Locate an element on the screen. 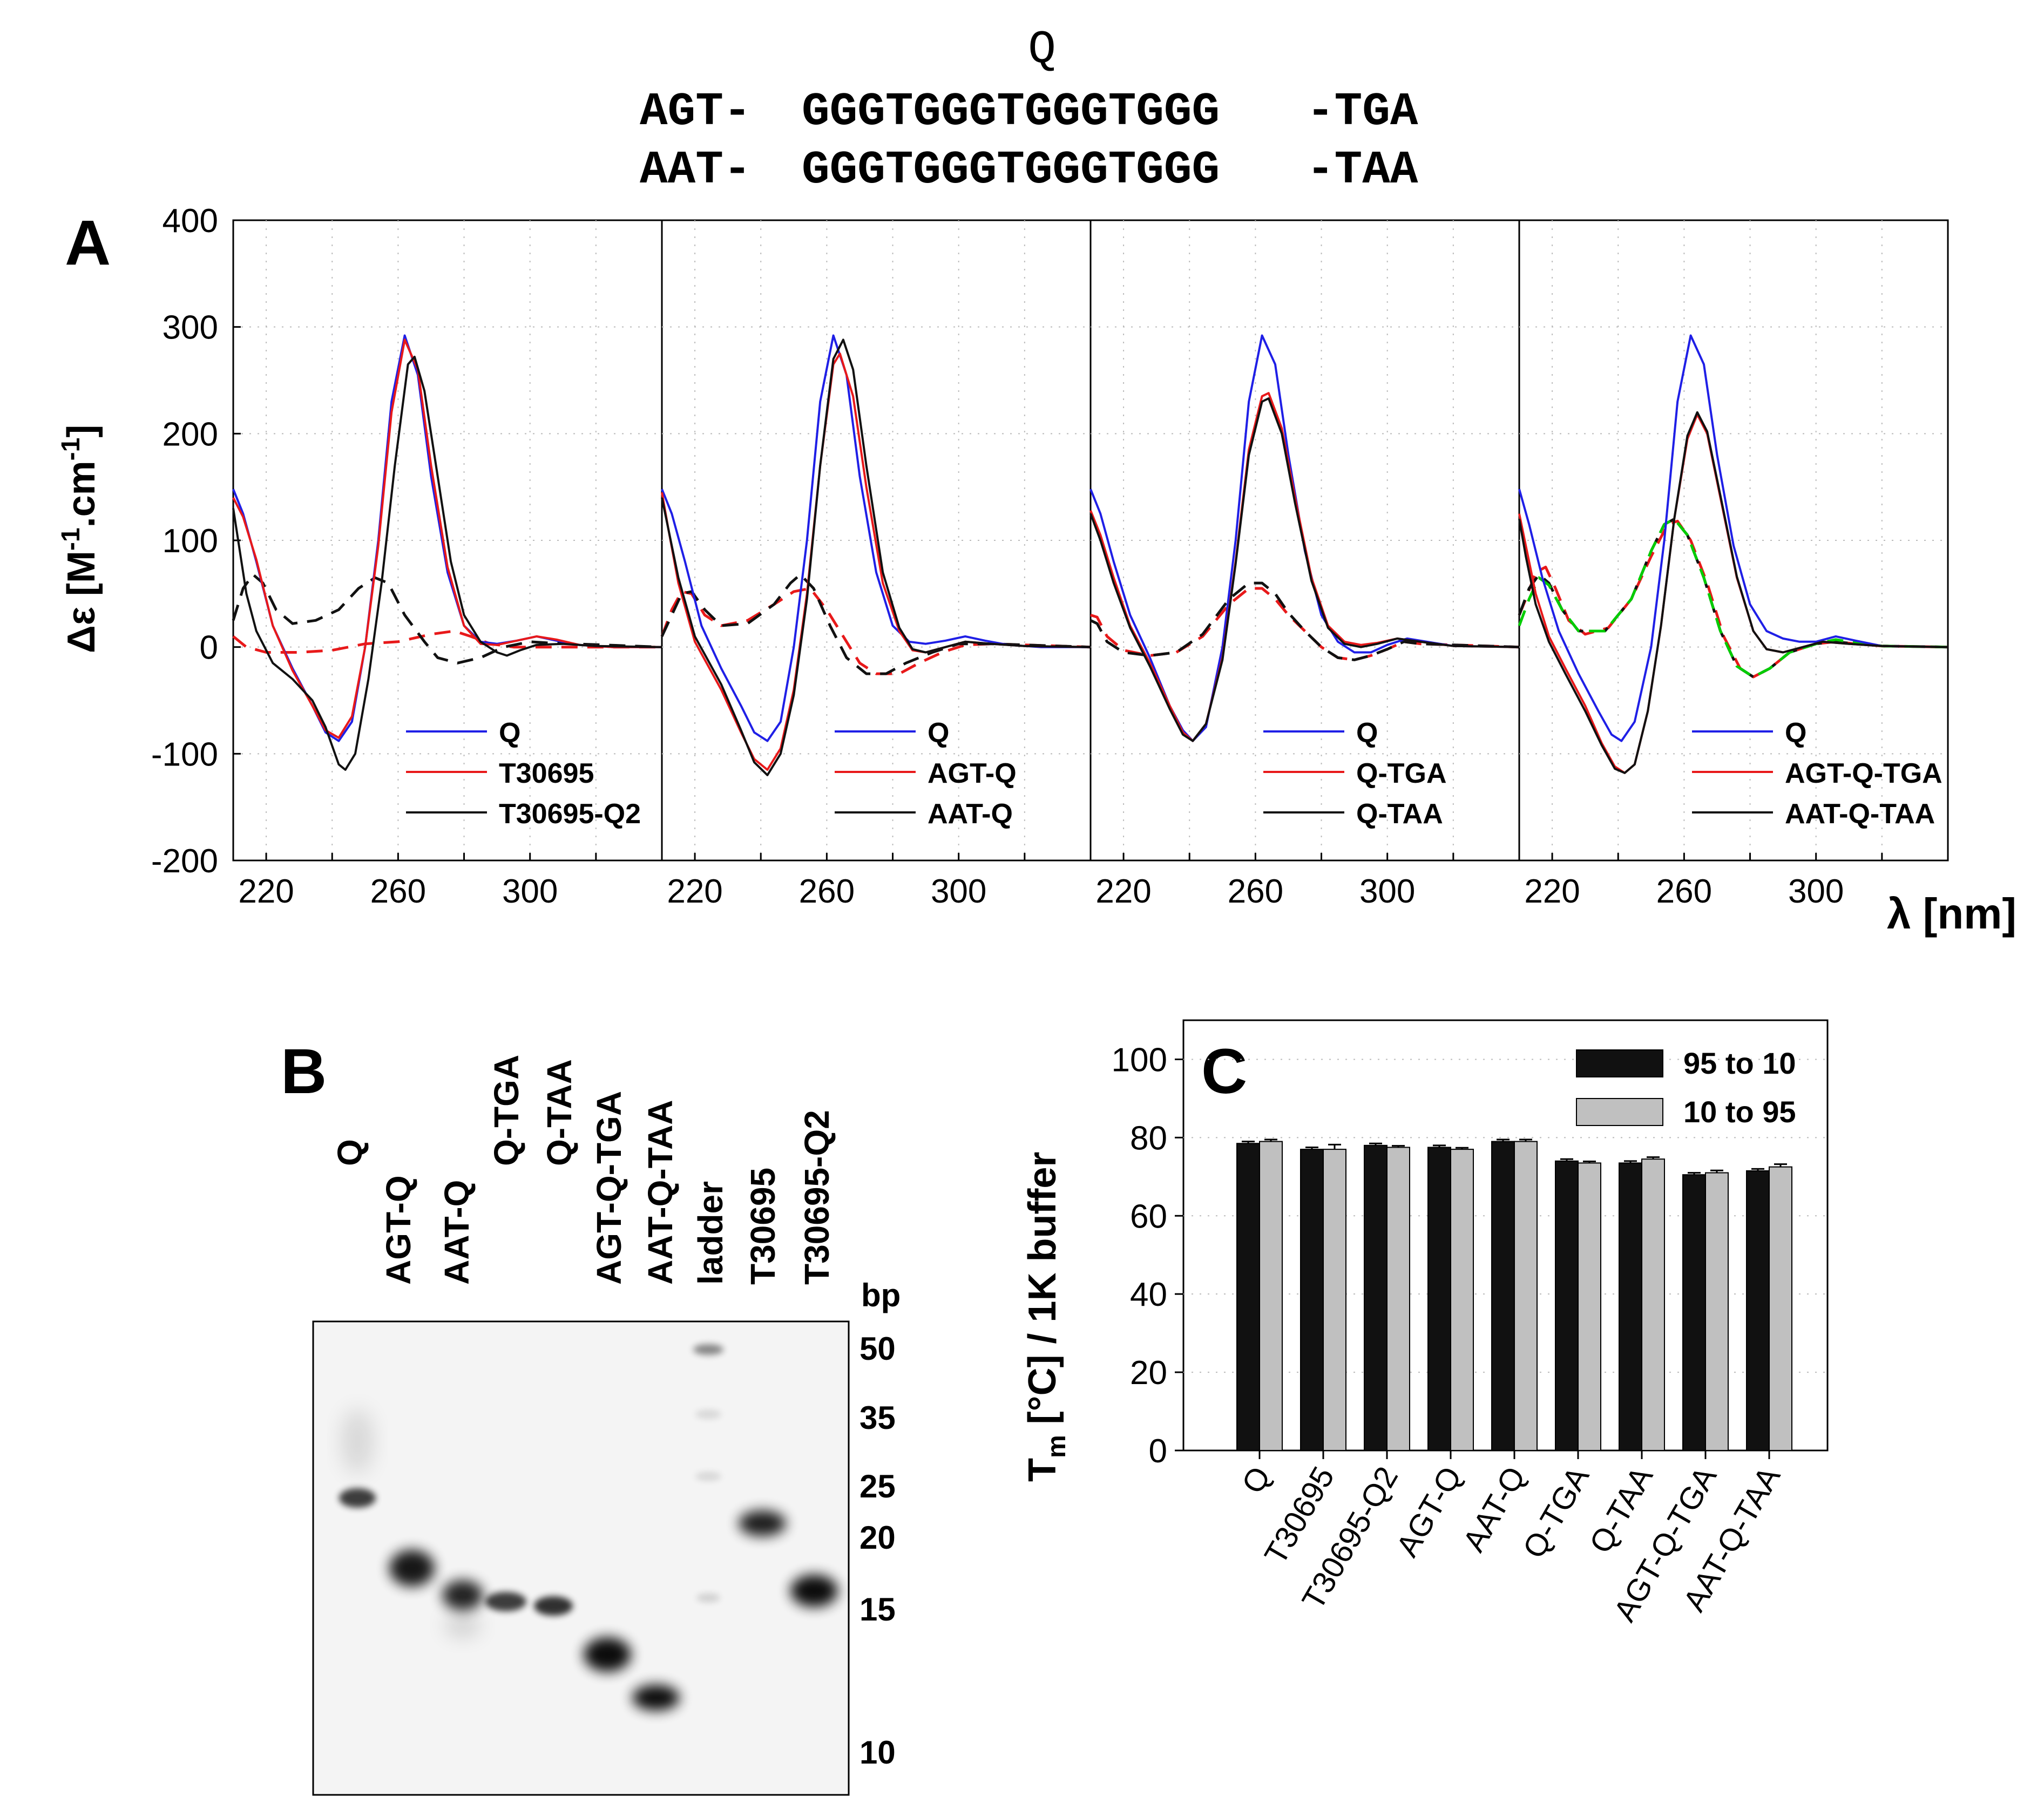 The height and width of the screenshot is (1817, 2044). cd-curve-t30695 is located at coordinates (447, 538).